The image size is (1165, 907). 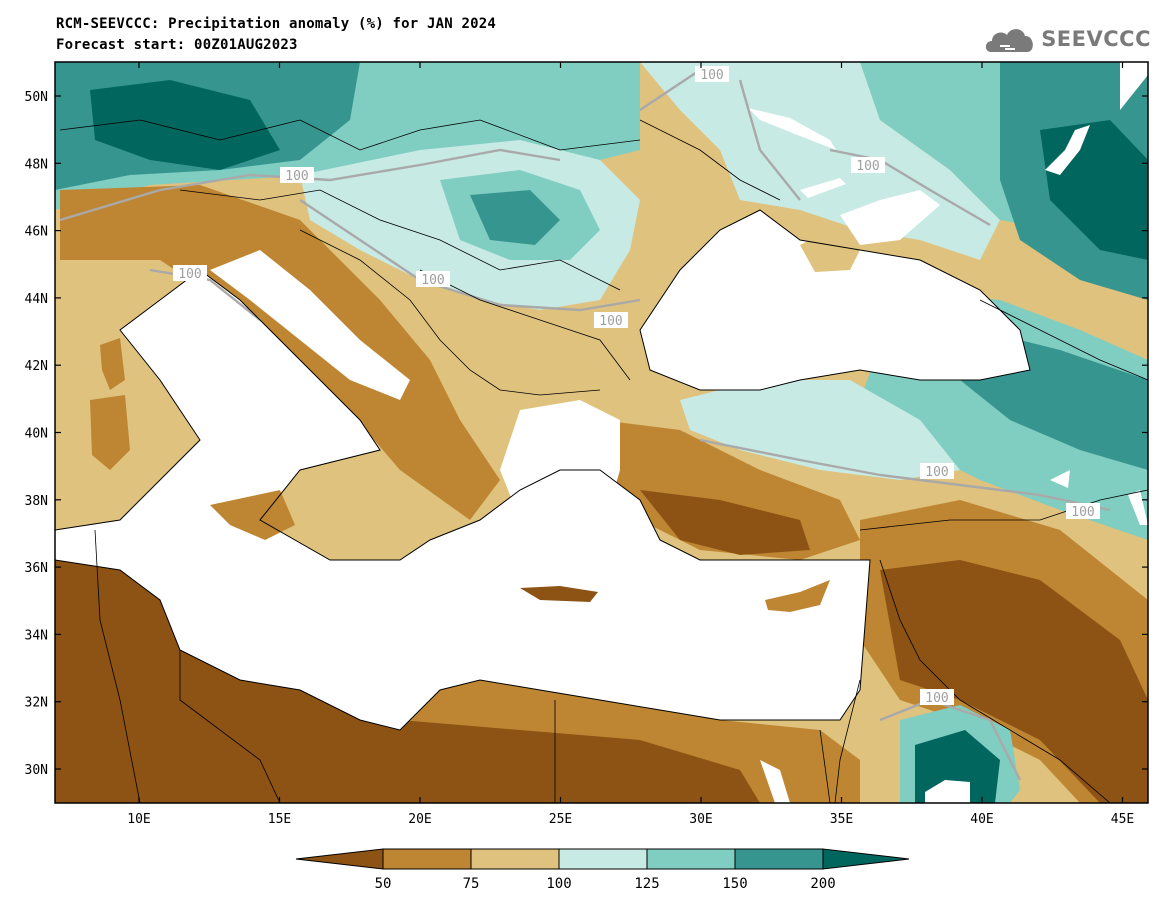 What do you see at coordinates (177, 45) in the screenshot?
I see `forecast-start: Forecast start: 00Z01AUG2023` at bounding box center [177, 45].